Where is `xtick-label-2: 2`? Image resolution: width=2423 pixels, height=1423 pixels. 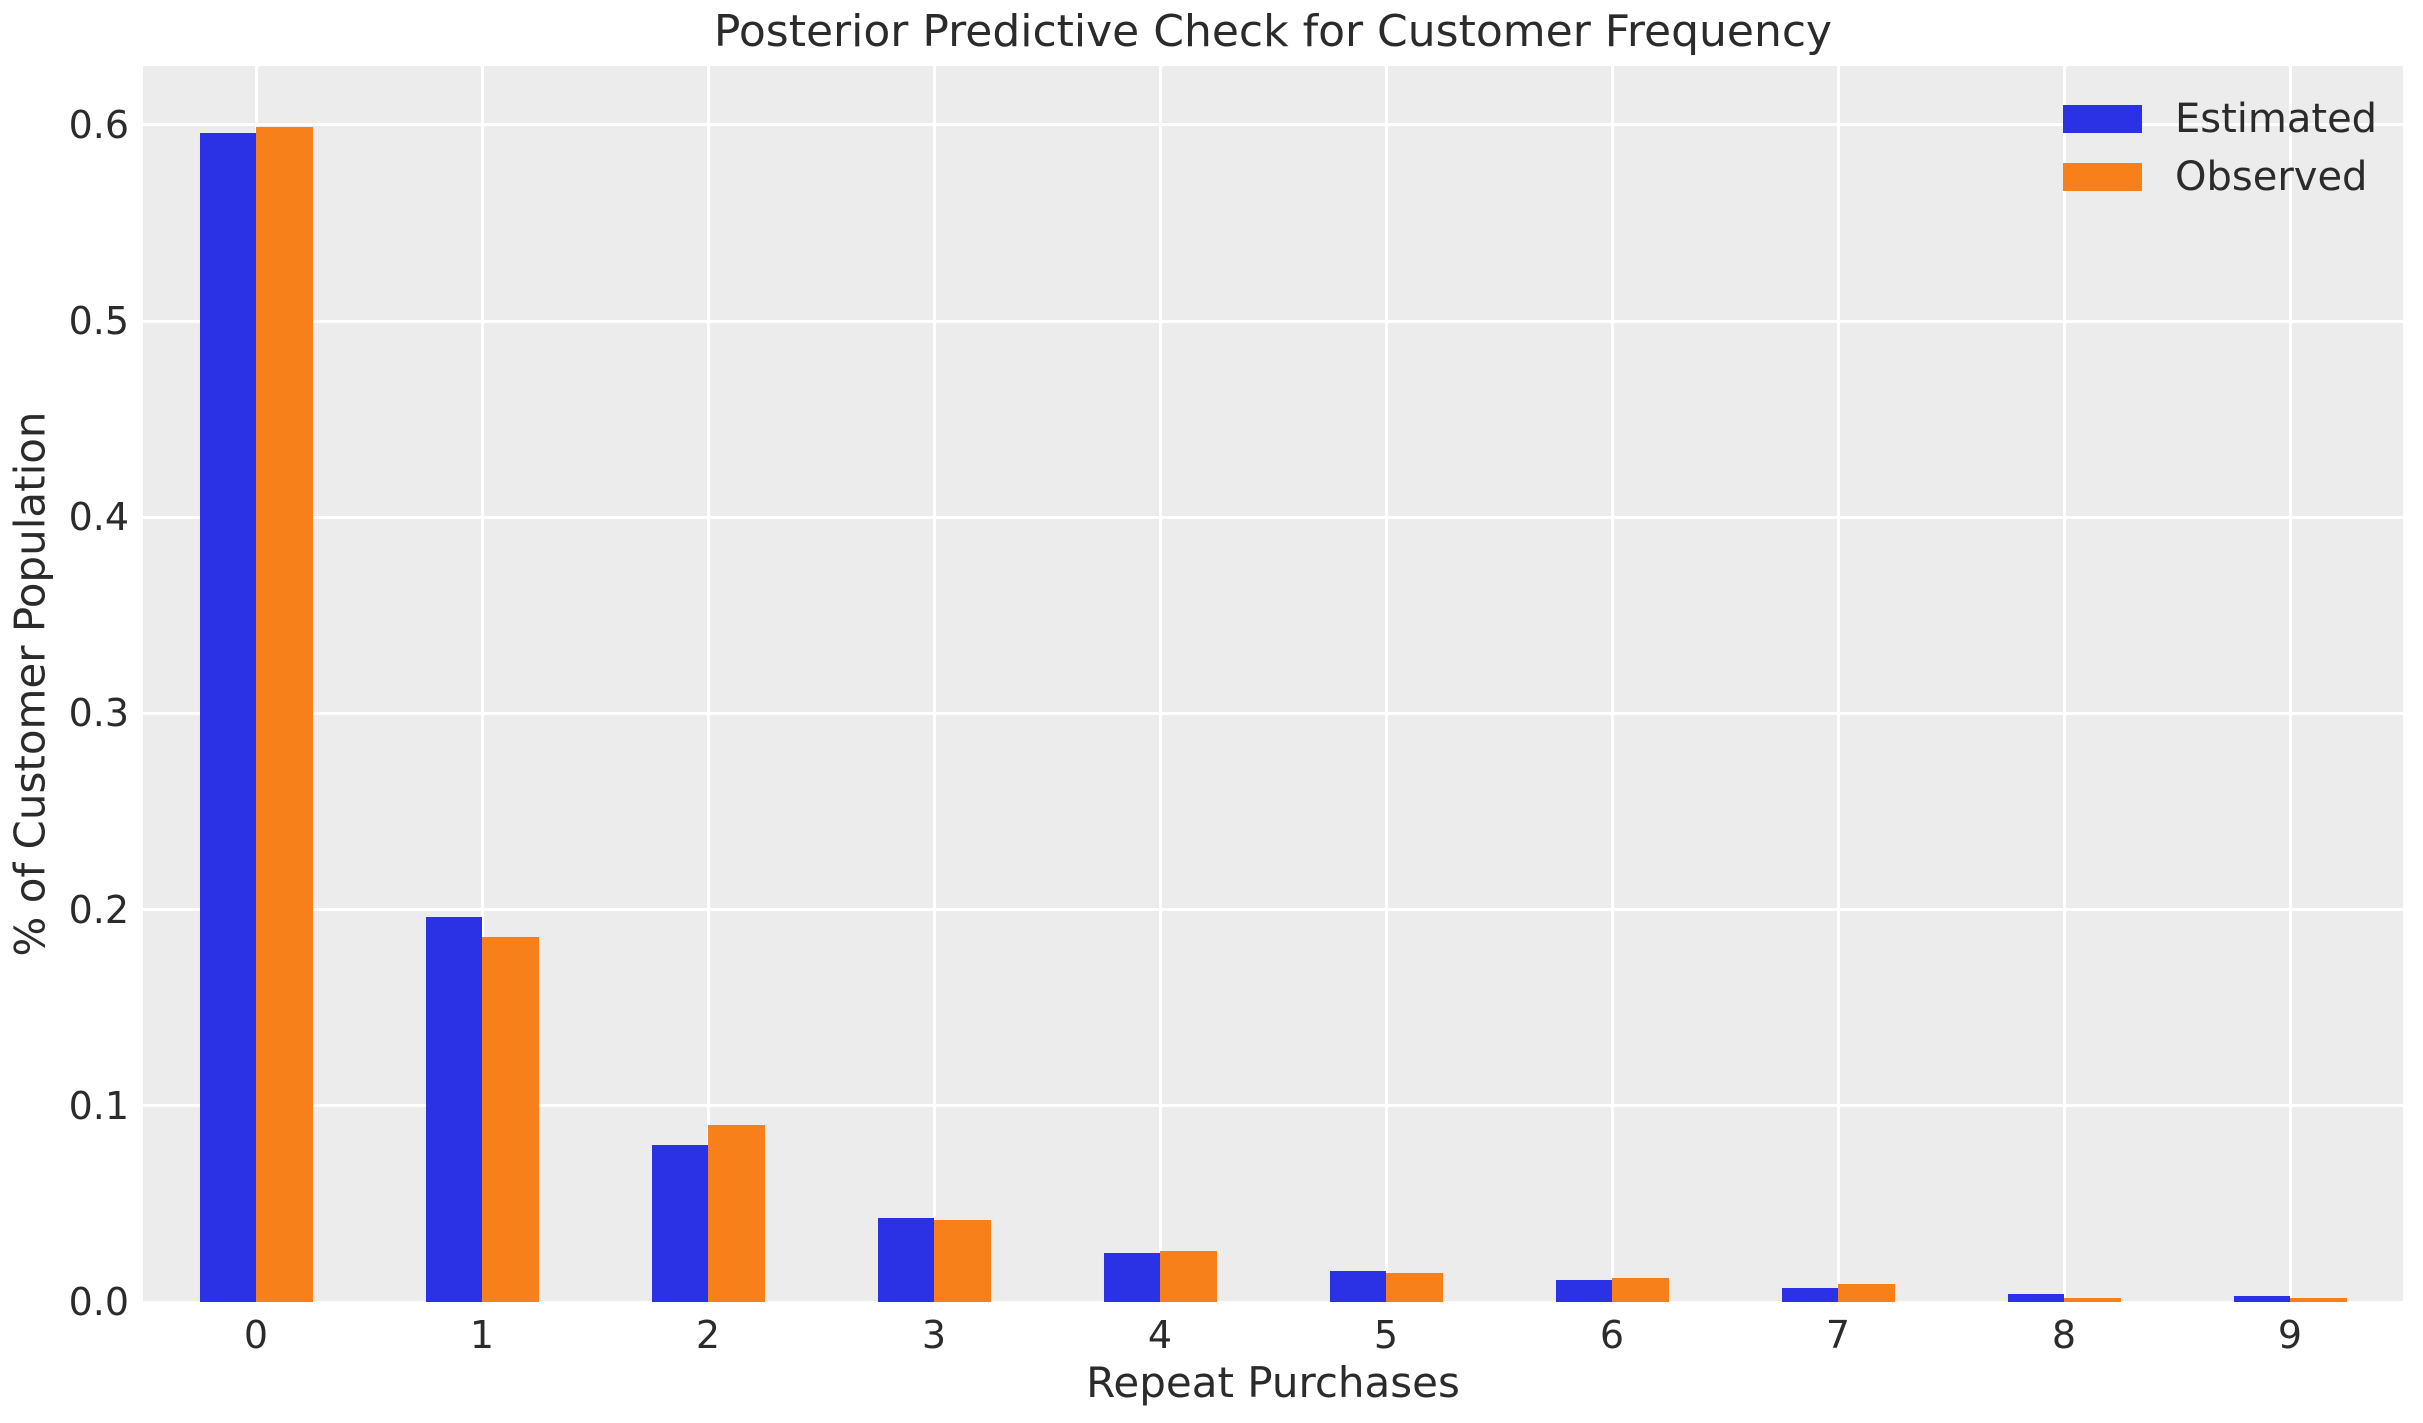 xtick-label-2: 2 is located at coordinates (708, 1335).